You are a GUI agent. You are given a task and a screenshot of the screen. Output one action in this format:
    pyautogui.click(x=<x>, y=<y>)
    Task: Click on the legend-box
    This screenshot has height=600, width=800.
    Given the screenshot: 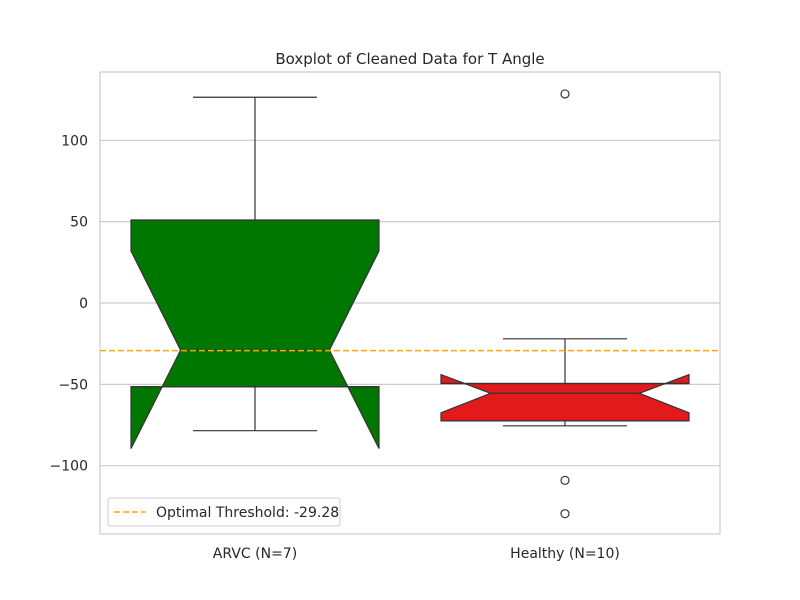 What is the action you would take?
    pyautogui.click(x=224, y=512)
    